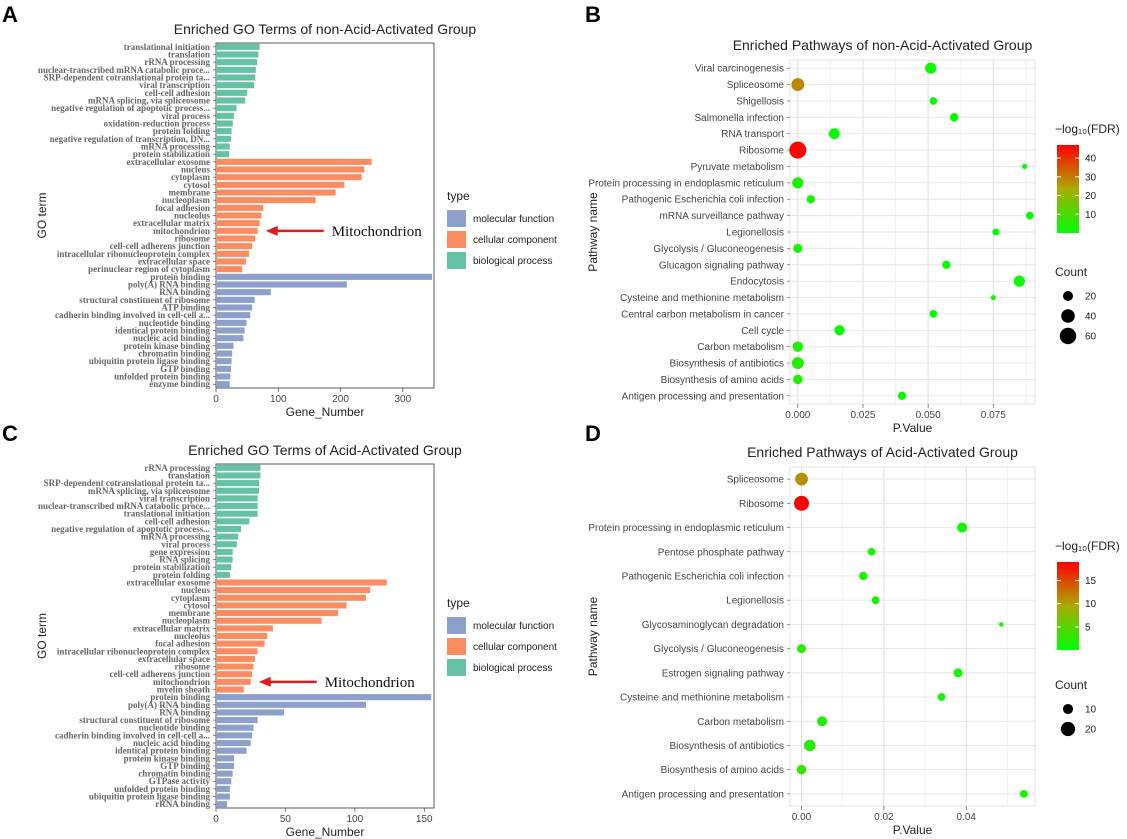 This screenshot has width=1127, height=839. What do you see at coordinates (180, 697) in the screenshot?
I see `tick-label-protein-binding: protein binding` at bounding box center [180, 697].